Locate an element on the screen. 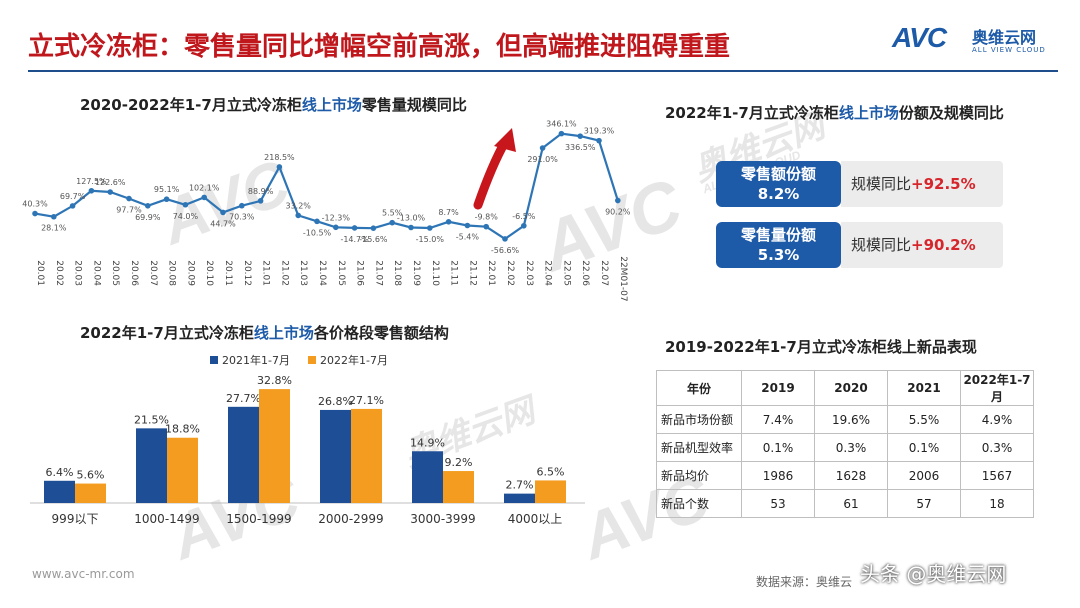 Image resolution: width=1080 pixels, height=608 pixels. line-data-label: -10.5% is located at coordinates (317, 232).